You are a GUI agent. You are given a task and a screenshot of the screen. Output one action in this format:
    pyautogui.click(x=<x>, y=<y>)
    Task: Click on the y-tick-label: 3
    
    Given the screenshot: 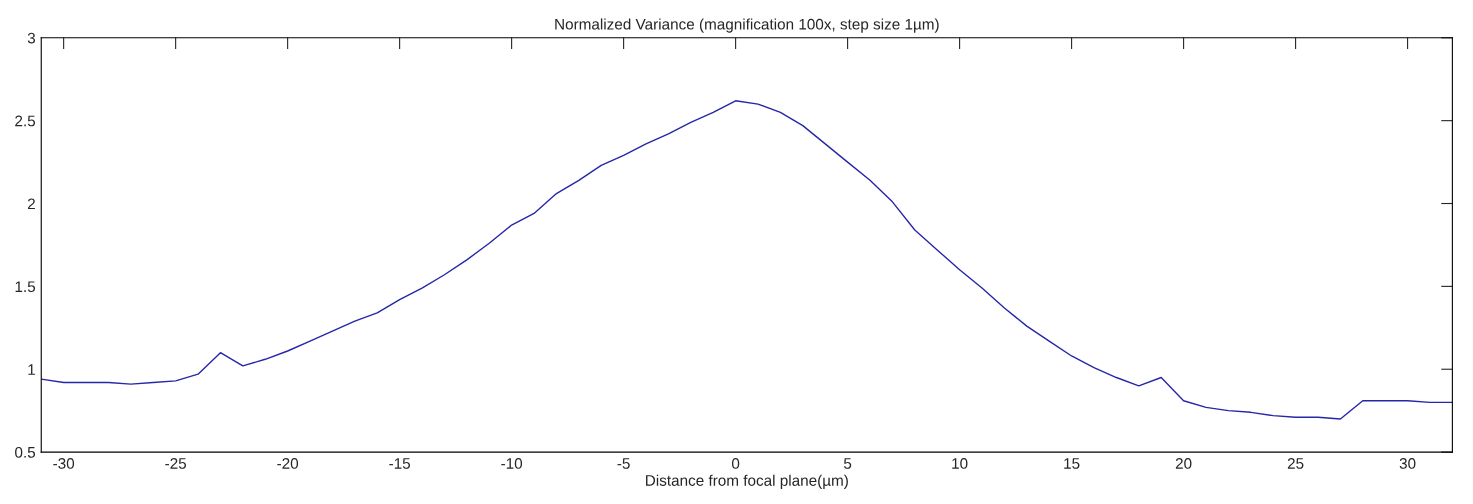 What is the action you would take?
    pyautogui.click(x=31, y=38)
    